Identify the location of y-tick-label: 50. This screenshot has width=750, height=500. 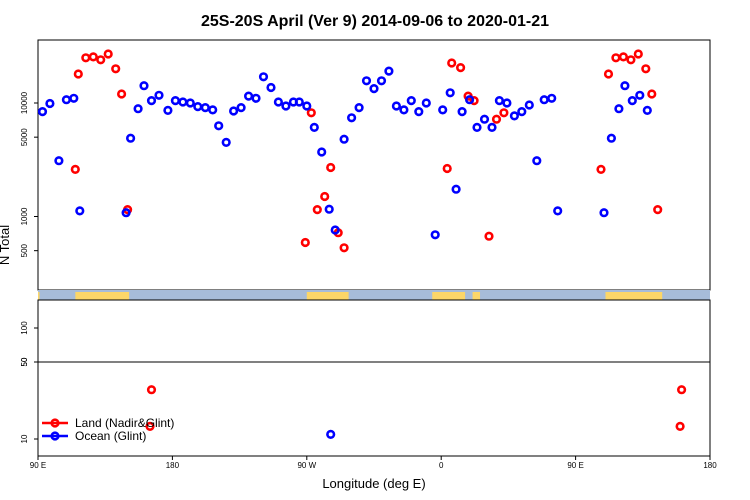
(24, 361).